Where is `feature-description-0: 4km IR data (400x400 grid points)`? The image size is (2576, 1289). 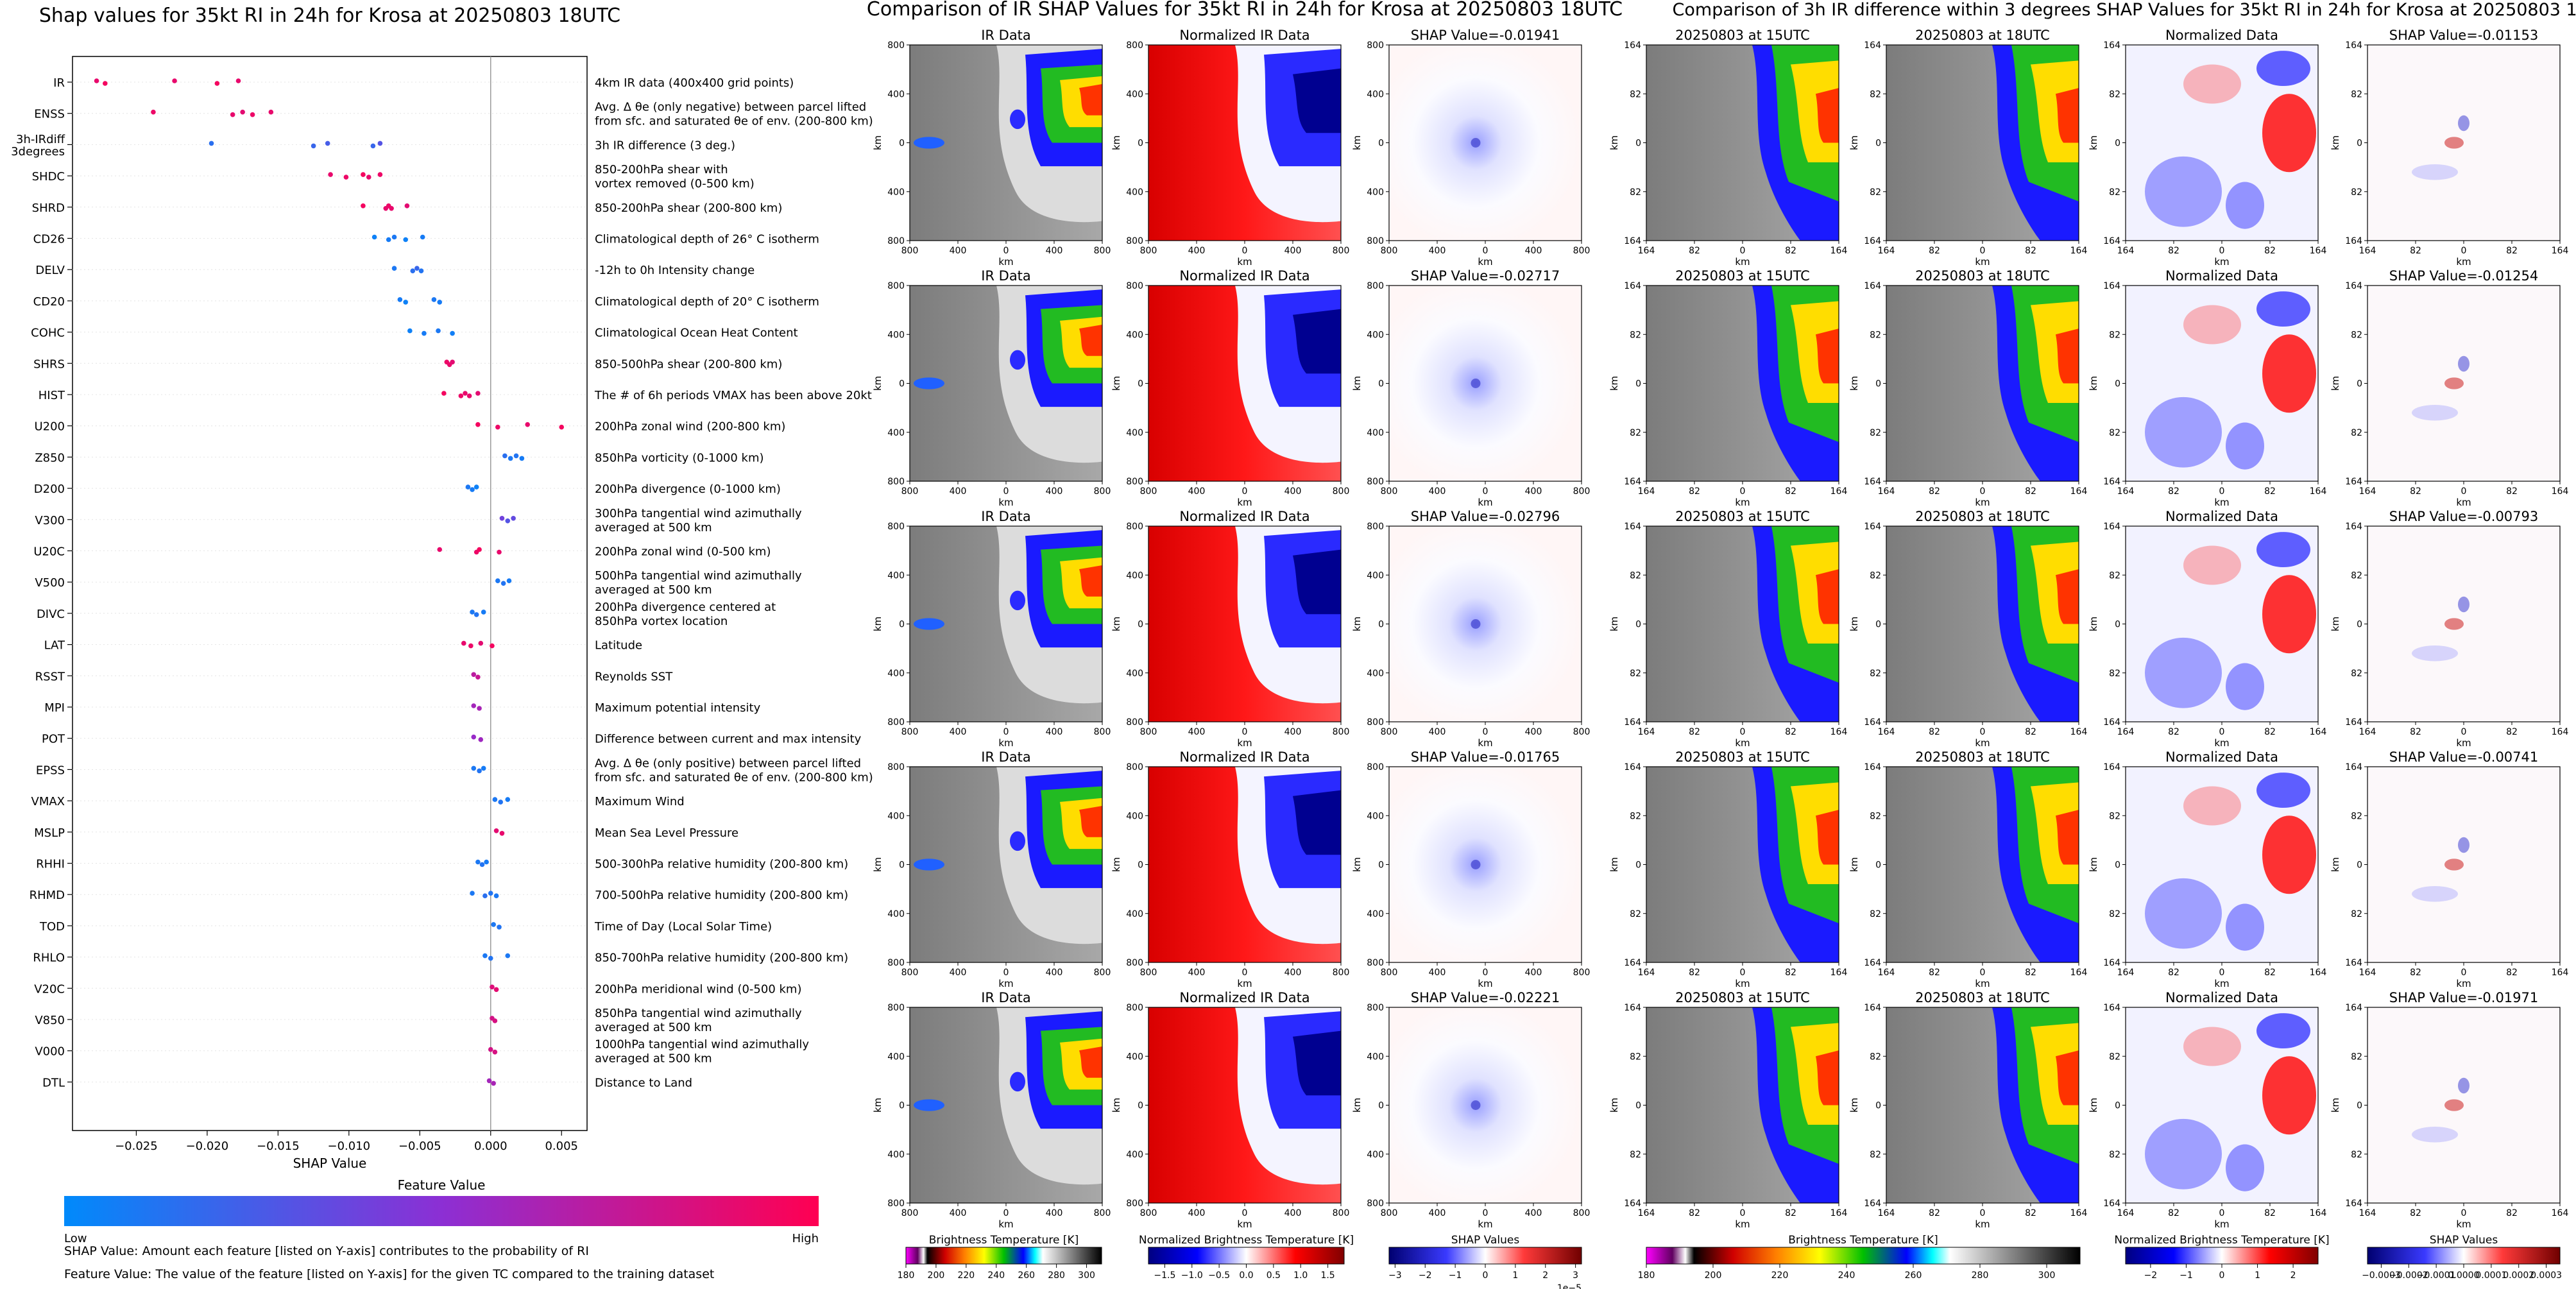
feature-description-0: 4km IR data (400x400 grid points) is located at coordinates (694, 83).